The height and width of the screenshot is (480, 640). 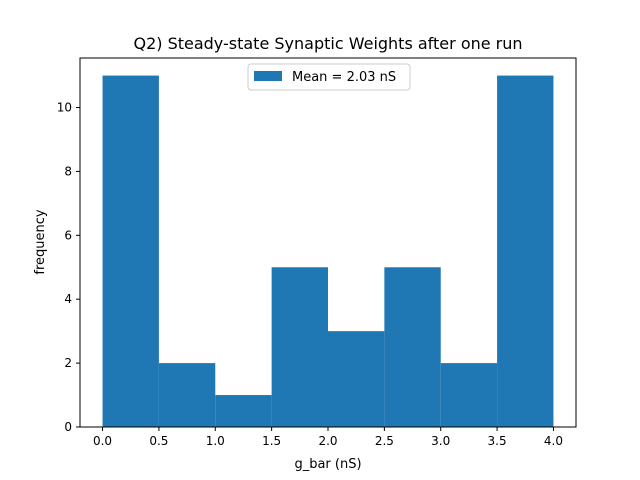 What do you see at coordinates (497, 441) in the screenshot?
I see `x-tick-label: 3.5` at bounding box center [497, 441].